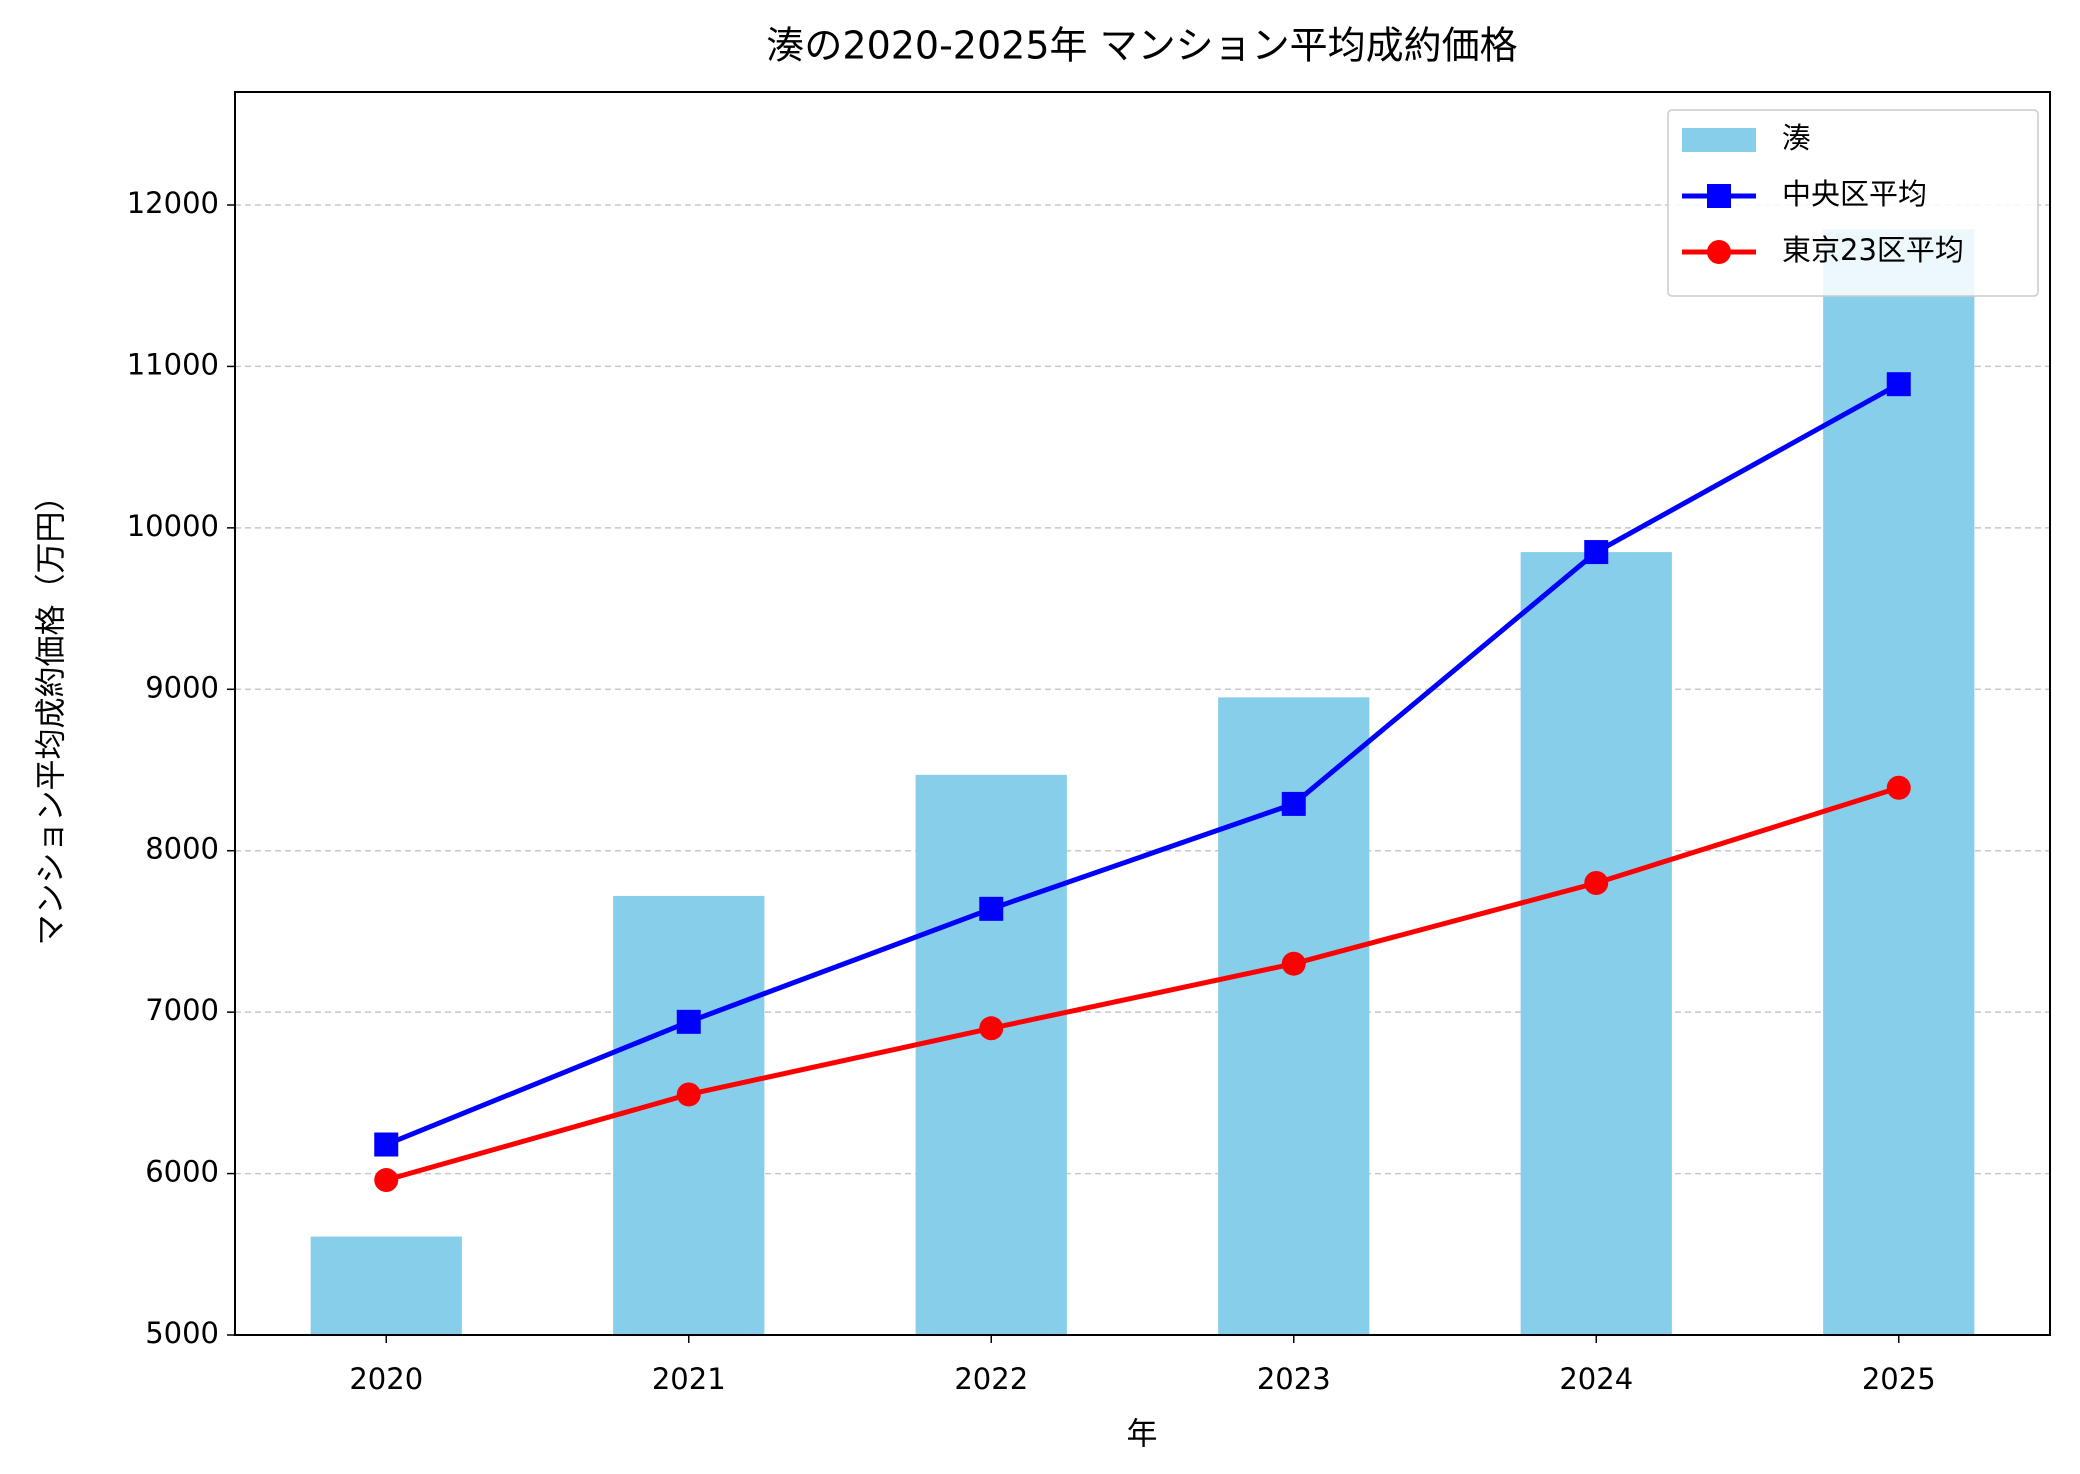  Describe the element at coordinates (1899, 1379) in the screenshot. I see `x-tick-label: 2025` at that location.